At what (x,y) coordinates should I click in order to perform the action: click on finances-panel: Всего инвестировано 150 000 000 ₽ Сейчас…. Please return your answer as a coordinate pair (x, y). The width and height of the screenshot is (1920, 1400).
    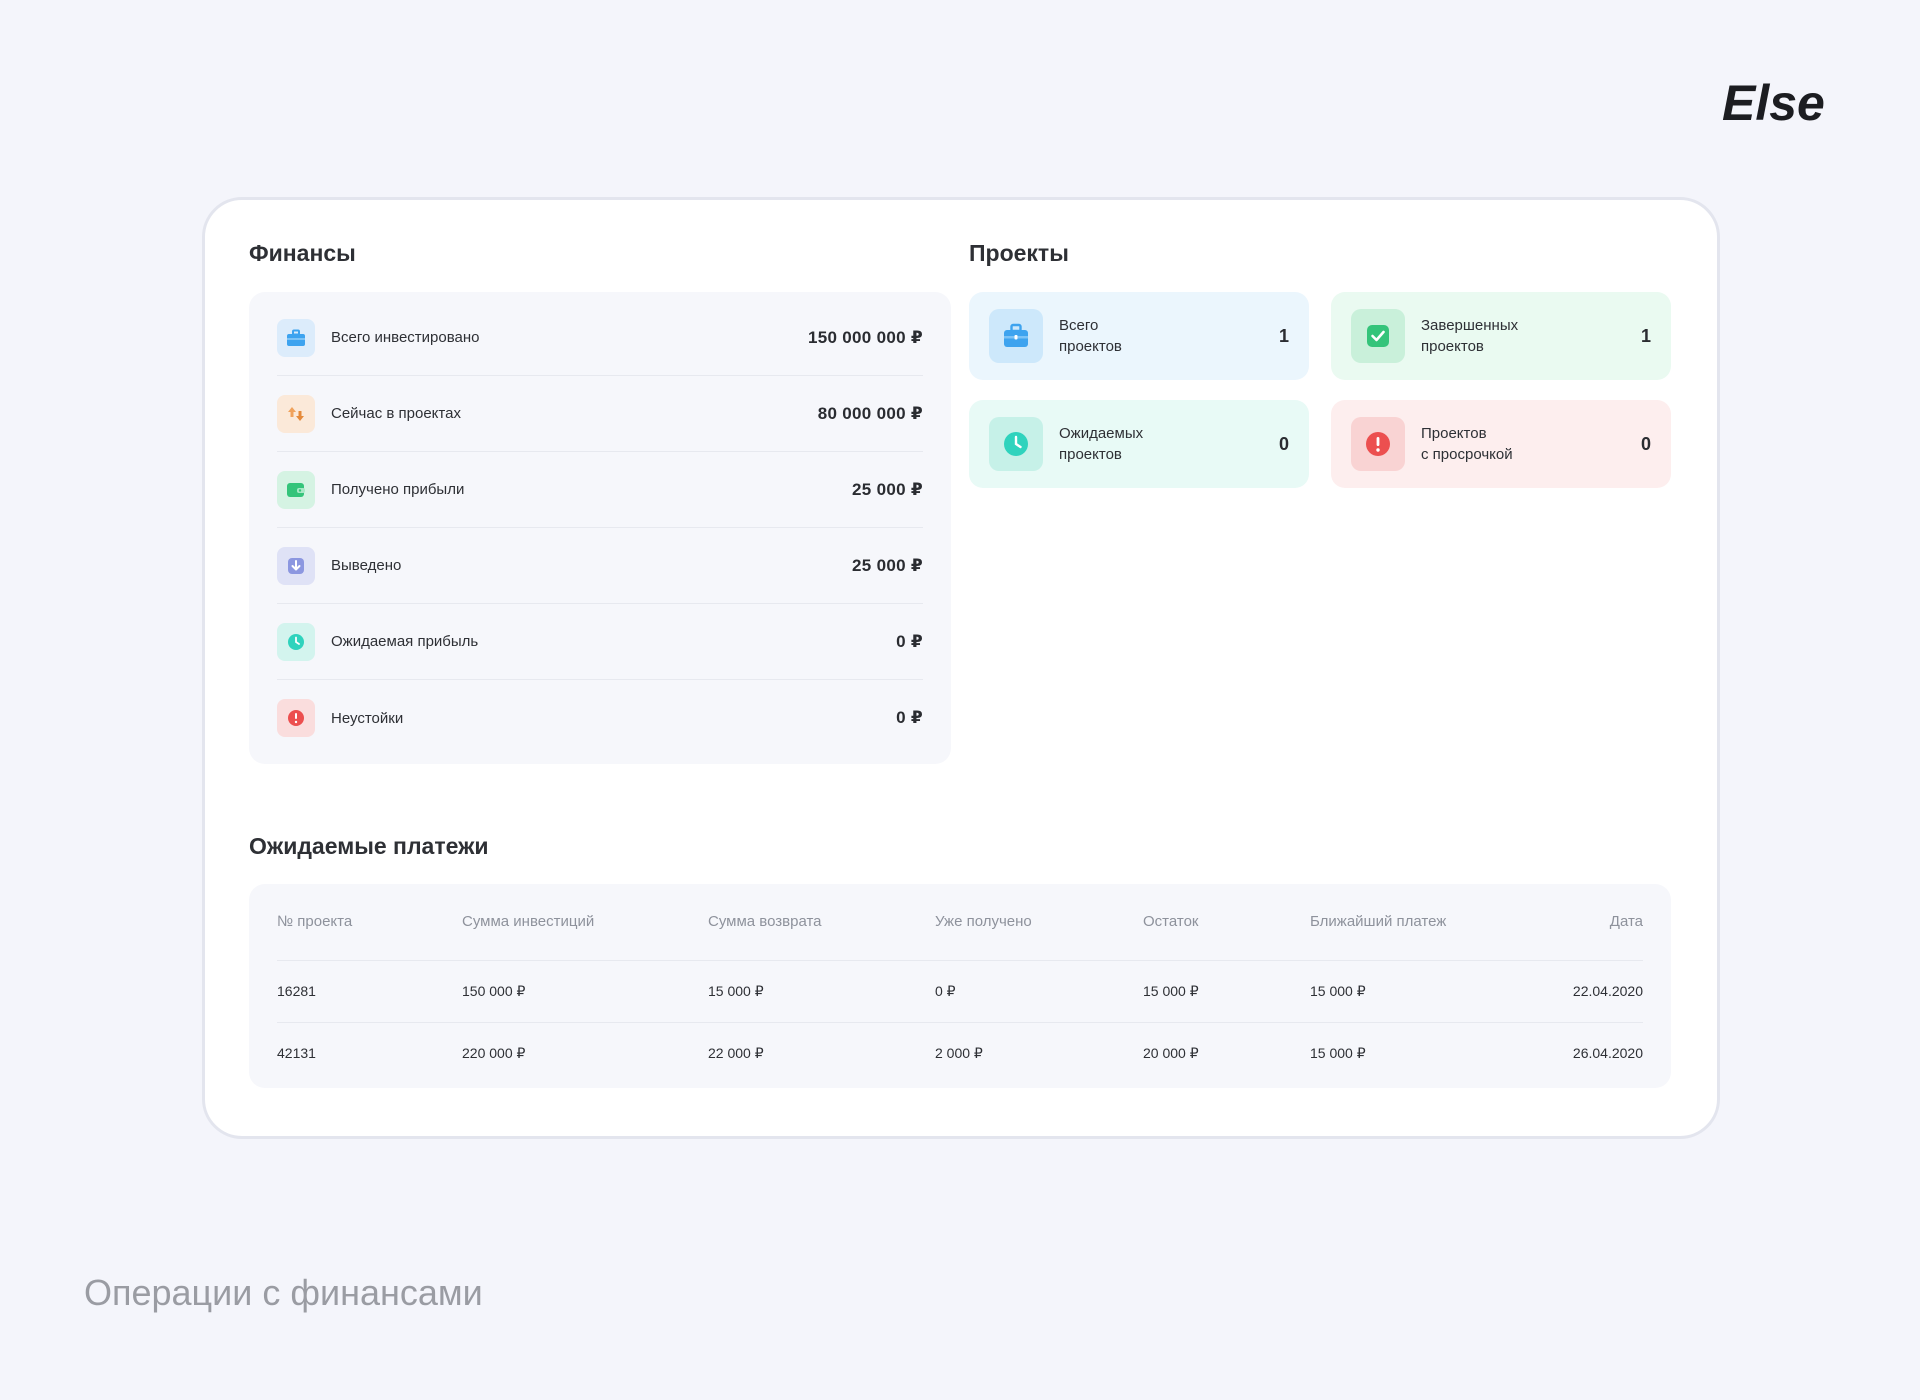
    Looking at the image, I should click on (600, 528).